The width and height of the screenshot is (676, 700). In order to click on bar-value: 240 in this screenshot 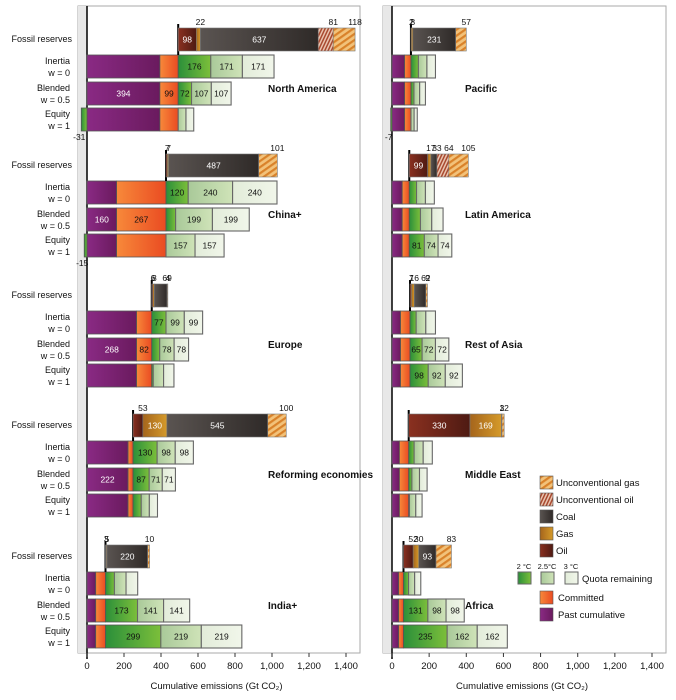, I will do `click(210, 193)`.